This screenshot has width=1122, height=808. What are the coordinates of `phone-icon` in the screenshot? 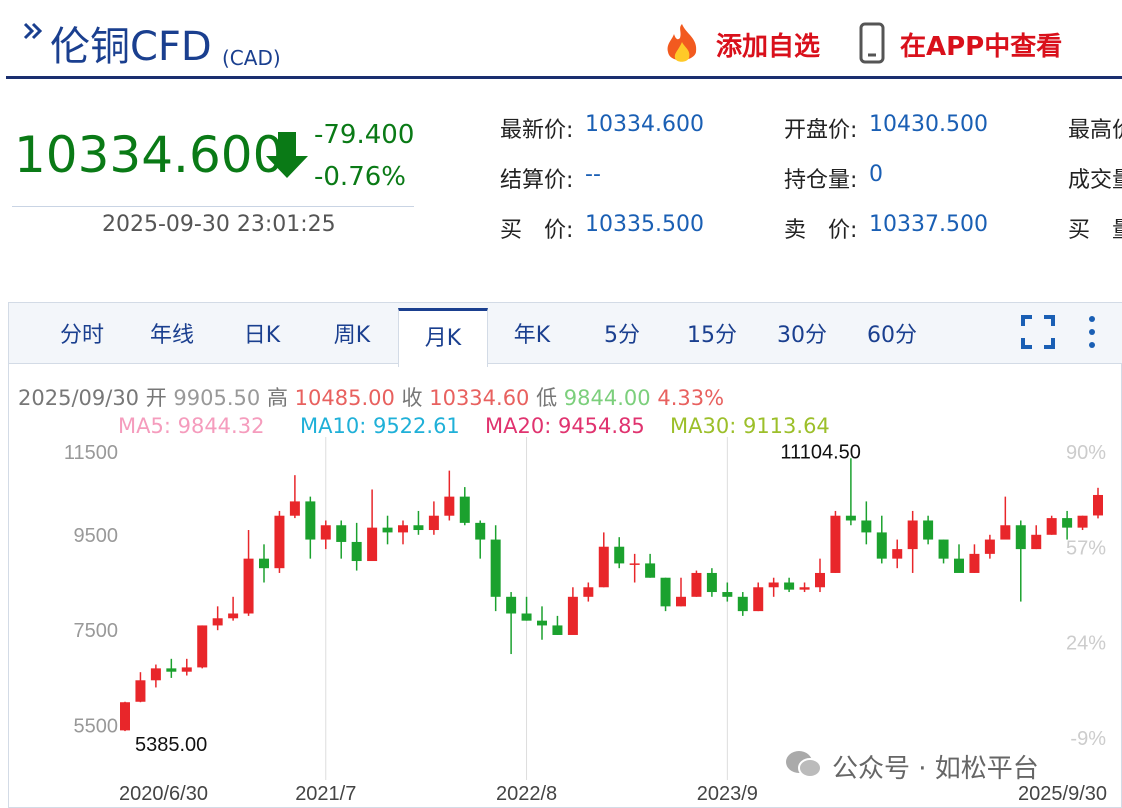 It's located at (872, 43).